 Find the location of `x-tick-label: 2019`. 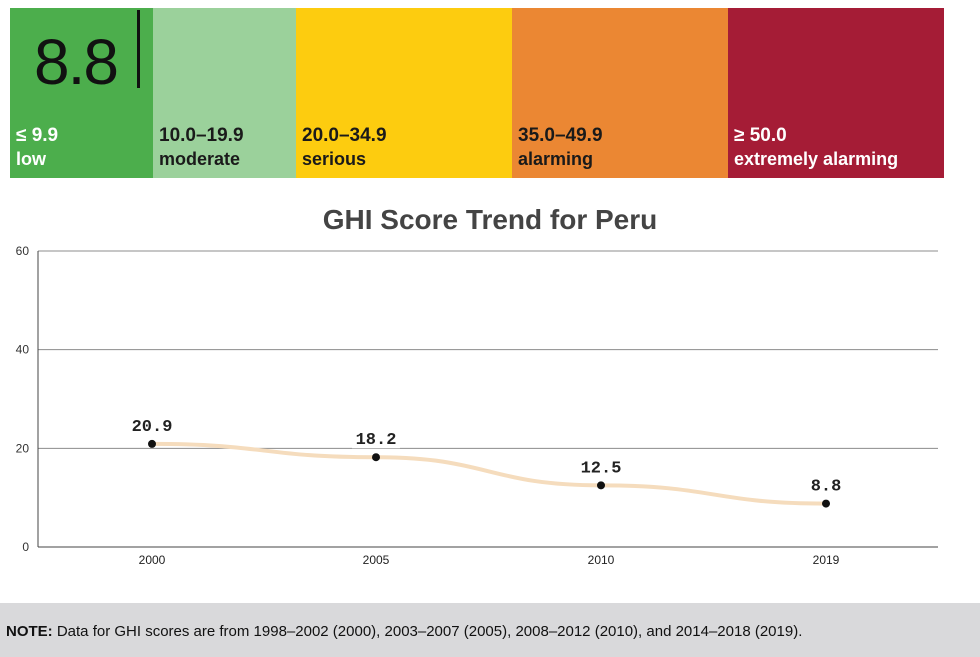

x-tick-label: 2019 is located at coordinates (826, 560).